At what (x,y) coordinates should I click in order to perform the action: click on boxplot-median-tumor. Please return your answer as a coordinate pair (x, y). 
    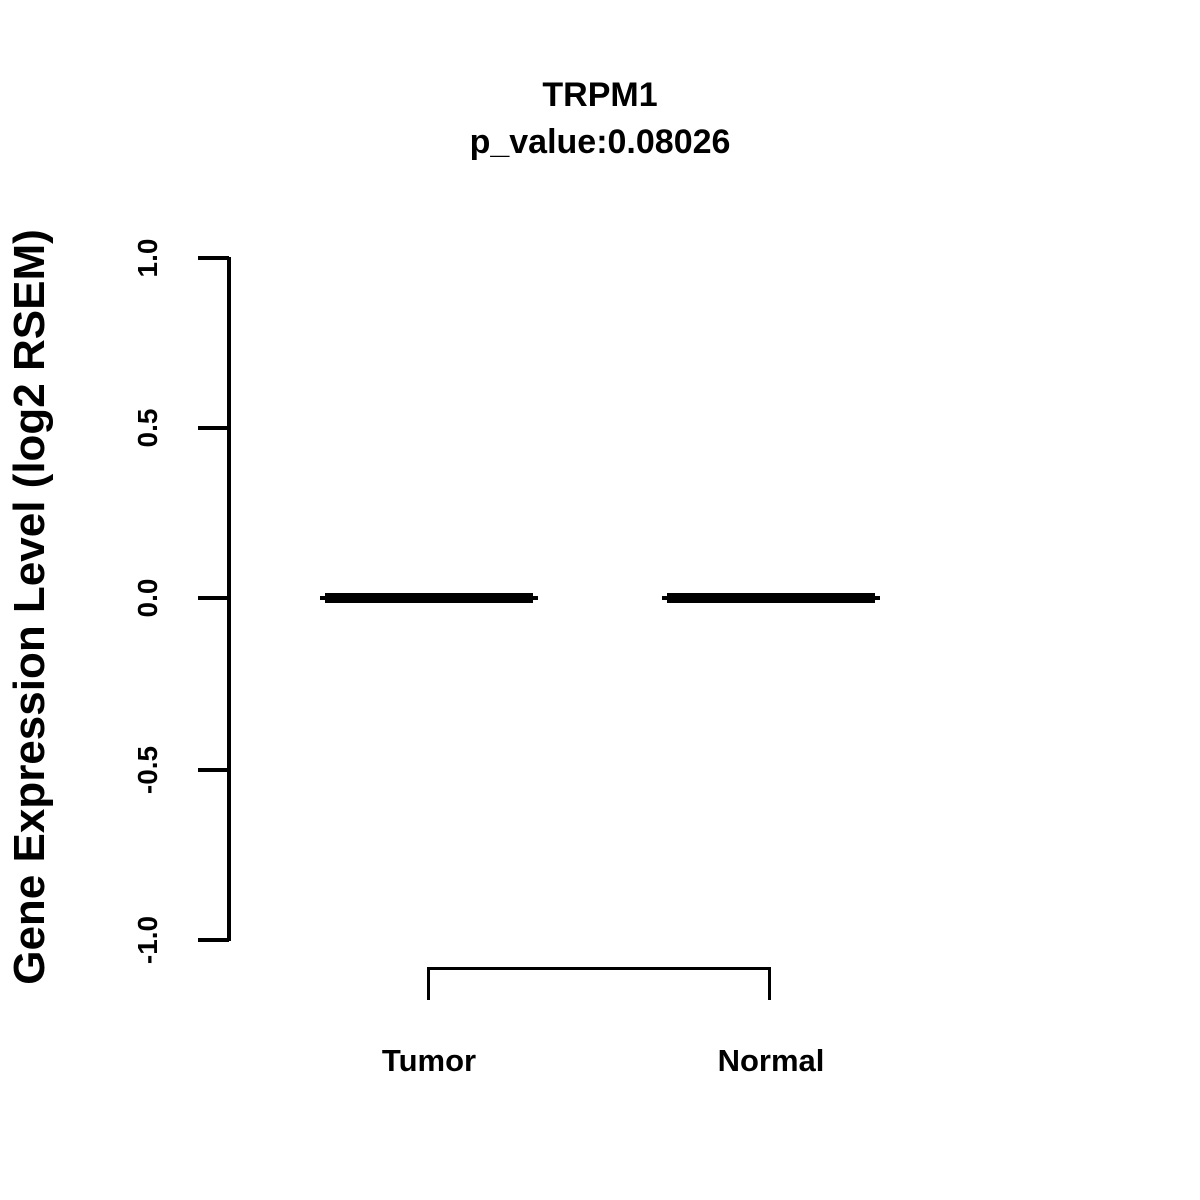
    Looking at the image, I should click on (429, 598).